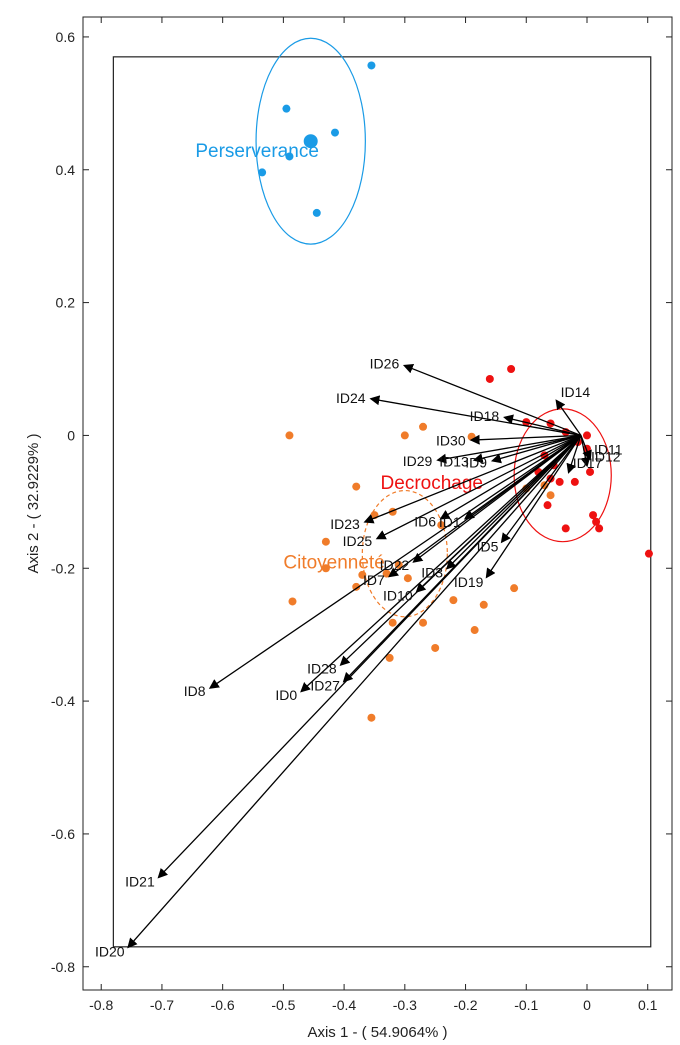  What do you see at coordinates (333, 563) in the screenshot?
I see `group-label: Citoyenneté` at bounding box center [333, 563].